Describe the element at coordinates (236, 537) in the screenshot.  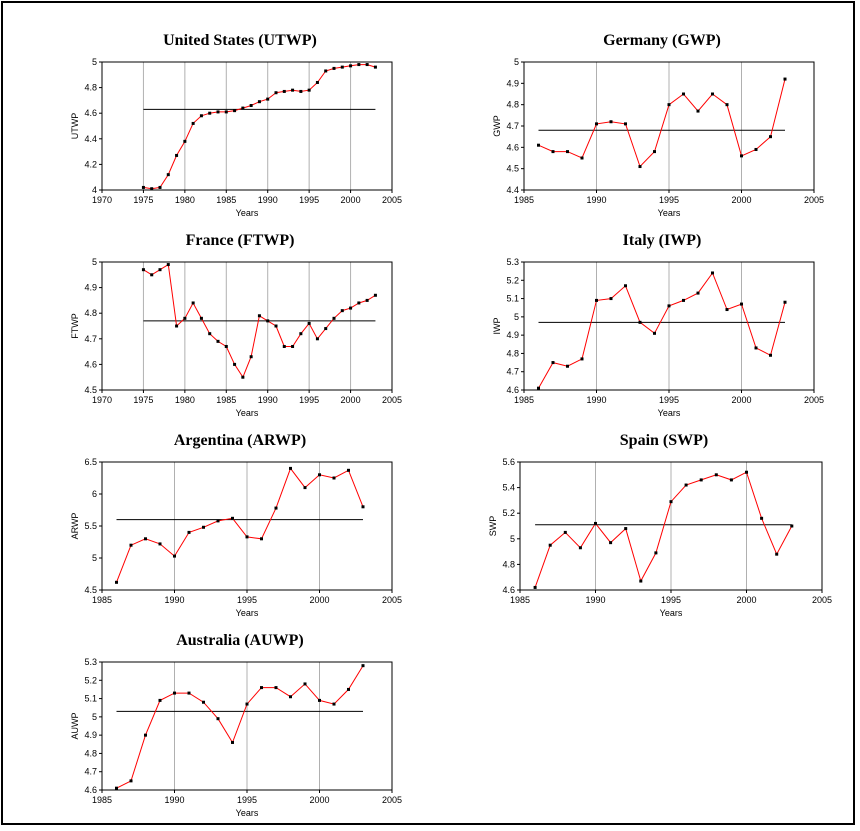
I see `chart-svg: 1985 1990 1995 2000 2005 4.5 5 5.5 6 6.5 Years ARWP` at that location.